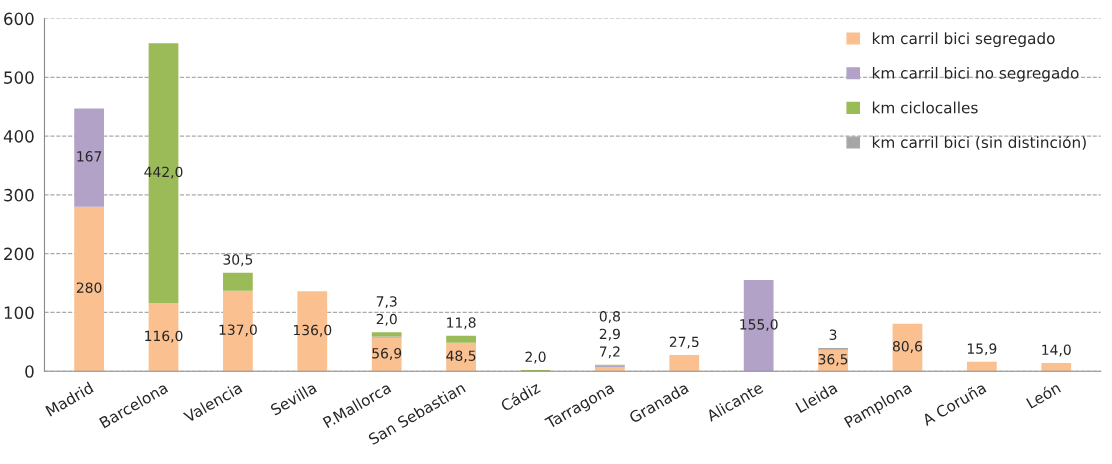 Image resolution: width=1112 pixels, height=464 pixels. I want to click on legend-label: km carril bici (sin distinción), so click(979, 142).